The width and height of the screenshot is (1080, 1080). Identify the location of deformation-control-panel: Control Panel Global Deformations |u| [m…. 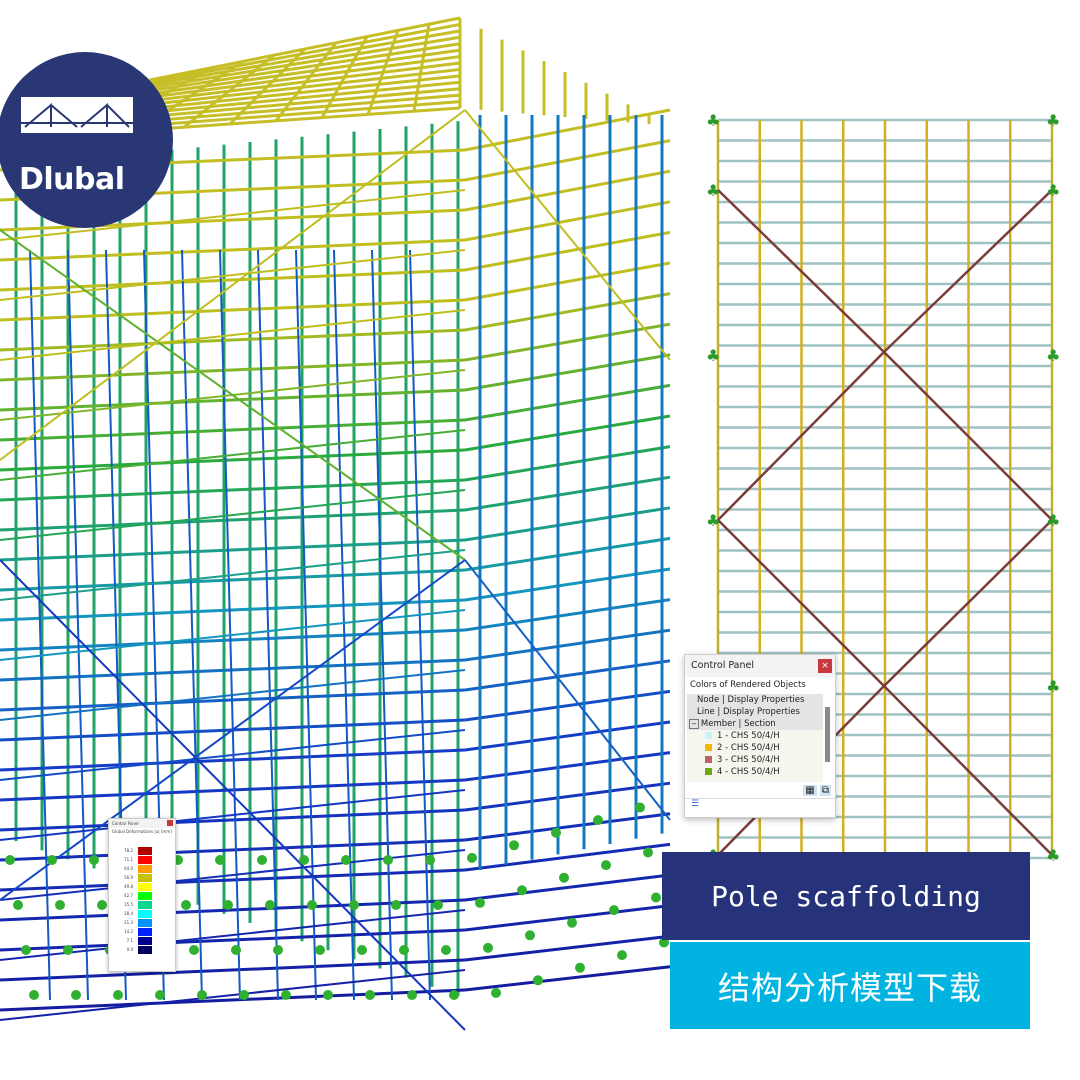
(142, 895).